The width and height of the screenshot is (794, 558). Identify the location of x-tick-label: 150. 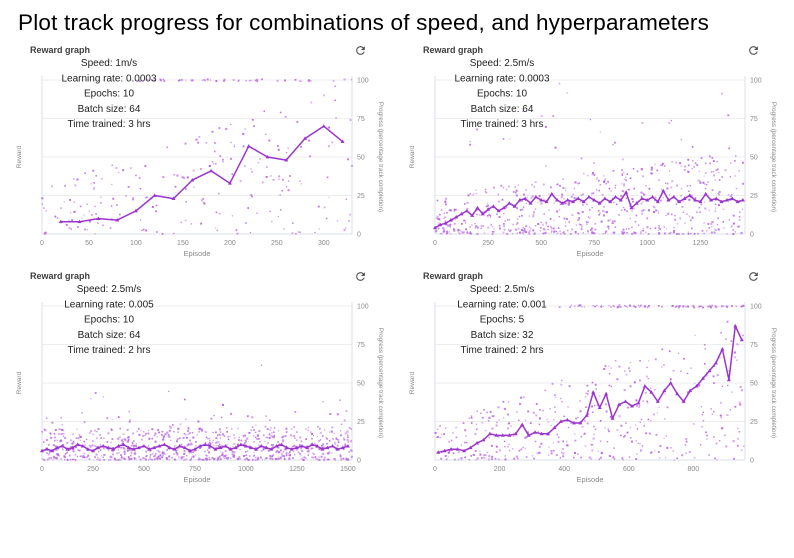
(183, 243).